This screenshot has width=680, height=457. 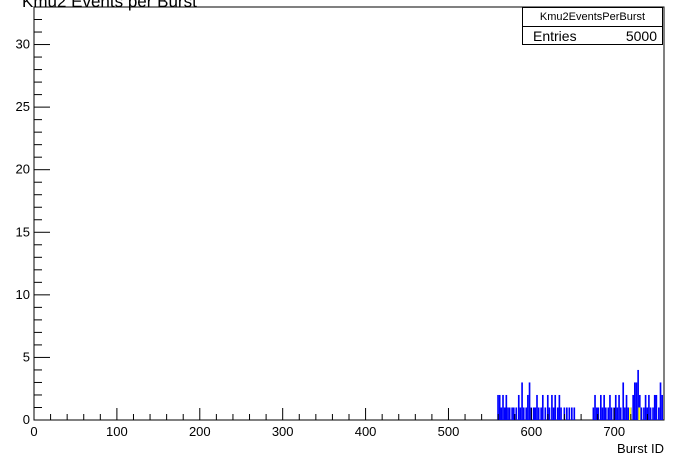 I want to click on x-tick-label: 0, so click(x=33, y=431).